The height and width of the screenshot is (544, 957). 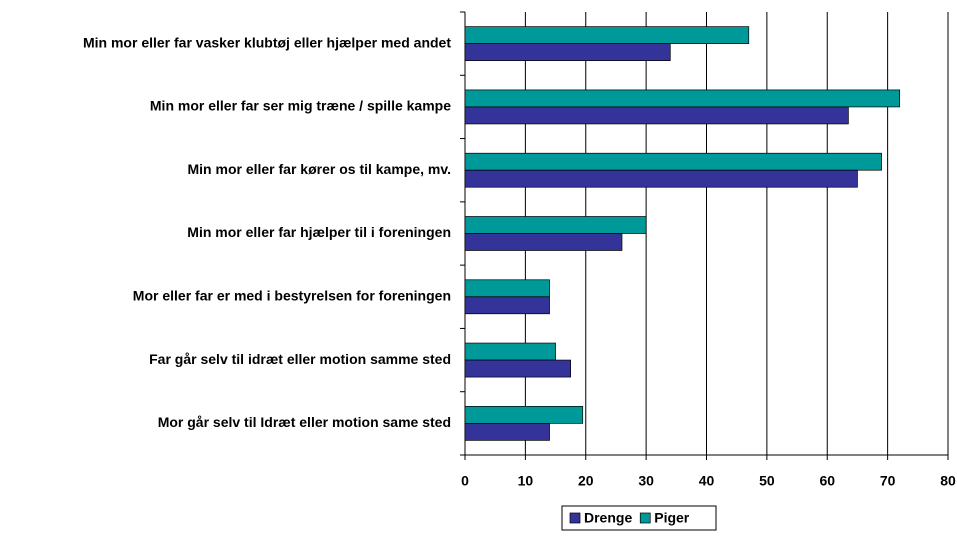 I want to click on legend-label: Piger, so click(x=672, y=518).